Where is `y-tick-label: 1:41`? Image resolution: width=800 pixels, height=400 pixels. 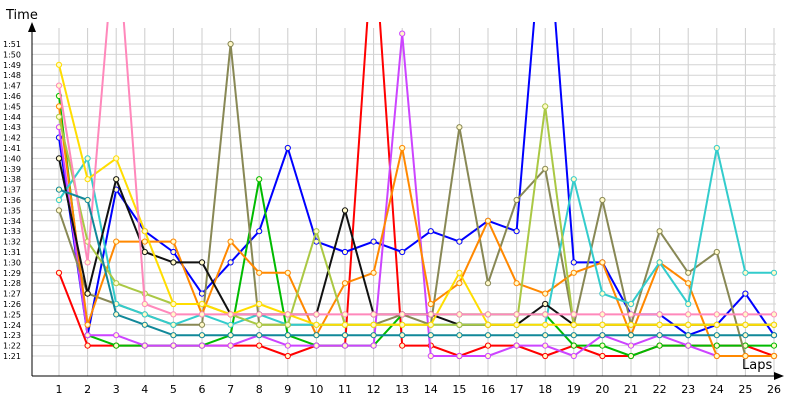
y-tick-label: 1:41 is located at coordinates (12, 148).